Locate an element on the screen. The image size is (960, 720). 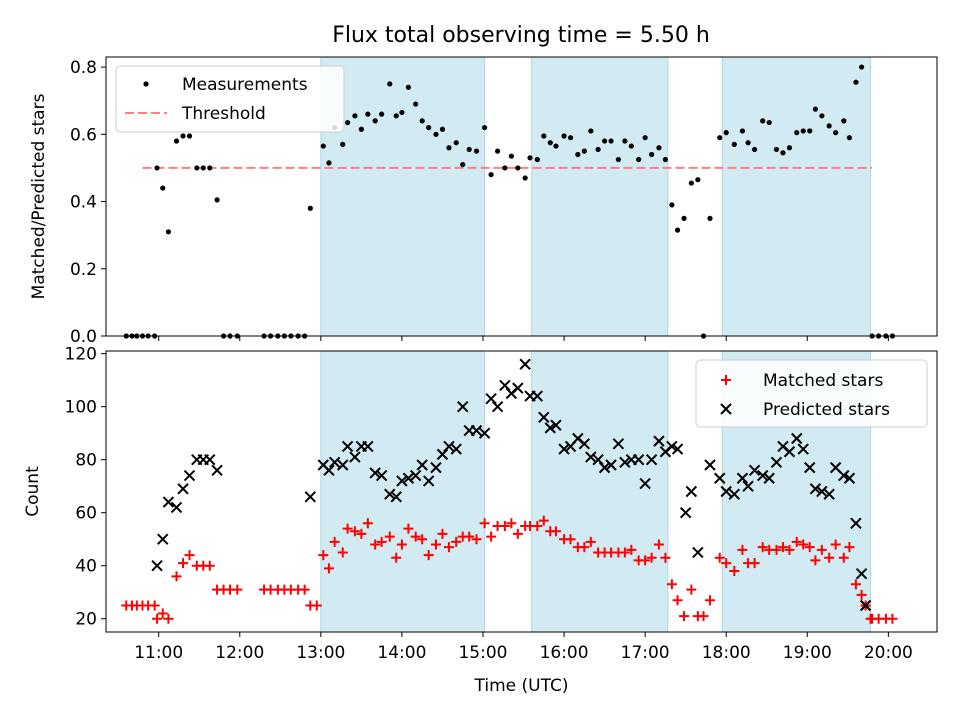
x-tick-label: 15:00 is located at coordinates (482, 653).